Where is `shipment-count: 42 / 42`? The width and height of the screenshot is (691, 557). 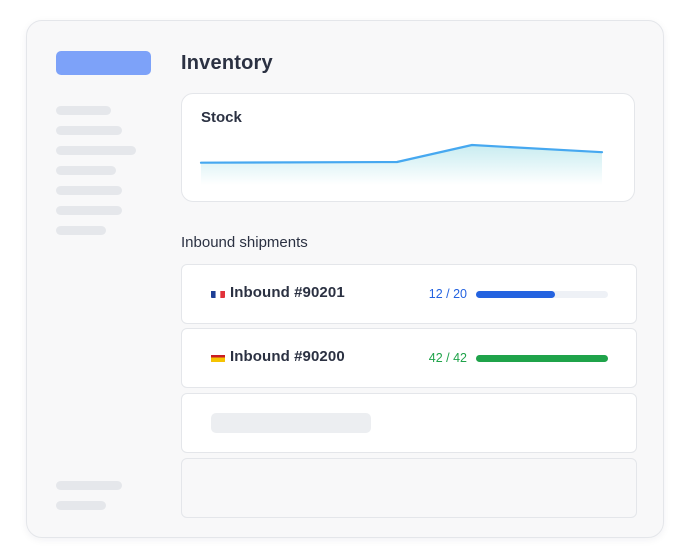 shipment-count: 42 / 42 is located at coordinates (447, 358).